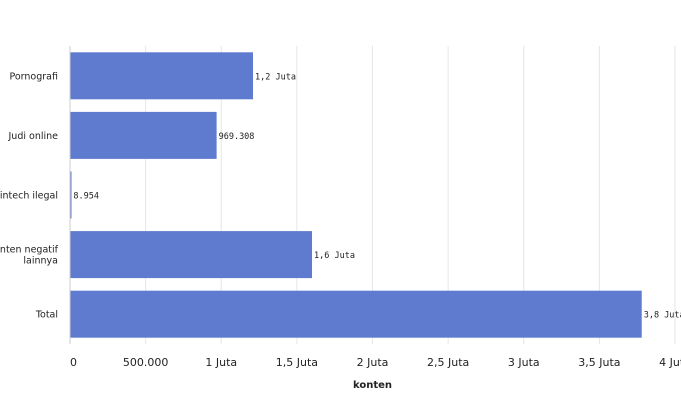 The image size is (681, 400). I want to click on x-tick-label: 500.000, so click(146, 362).